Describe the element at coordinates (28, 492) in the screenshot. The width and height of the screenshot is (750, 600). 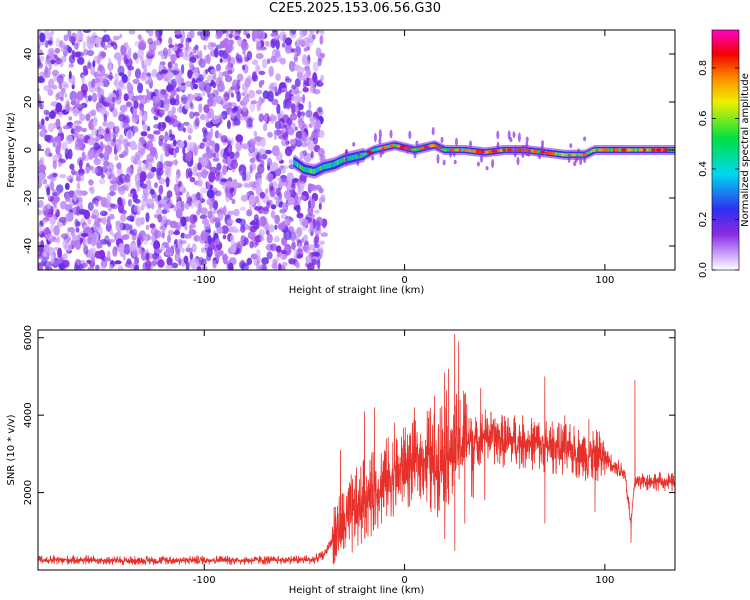
I see `y-tick-label: 2000` at that location.